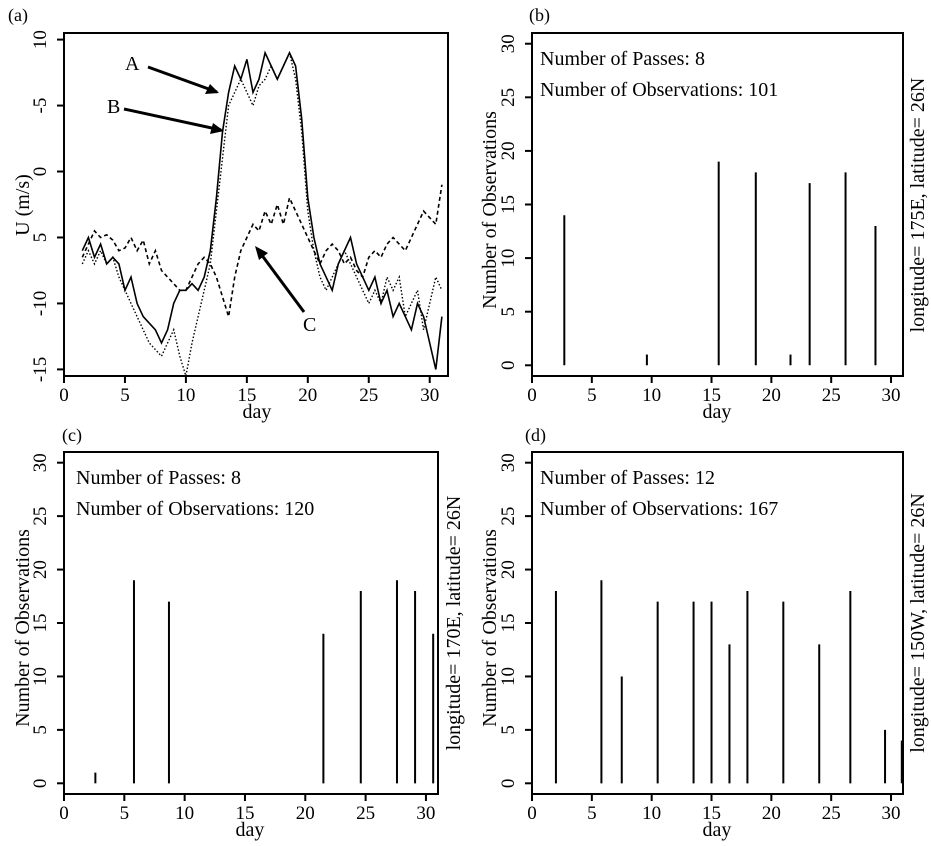  What do you see at coordinates (285, 291) in the screenshot?
I see `annotation-c: C` at bounding box center [285, 291].